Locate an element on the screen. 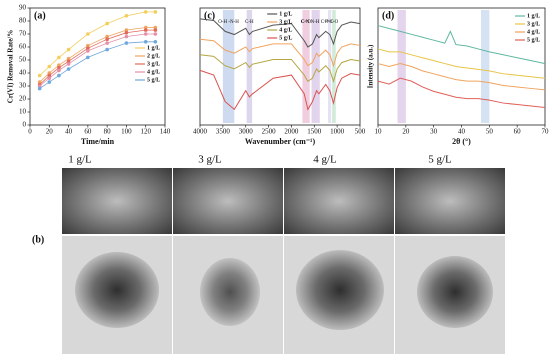 The width and height of the screenshot is (550, 354). y-tick-label: 0 is located at coordinates (25, 125).